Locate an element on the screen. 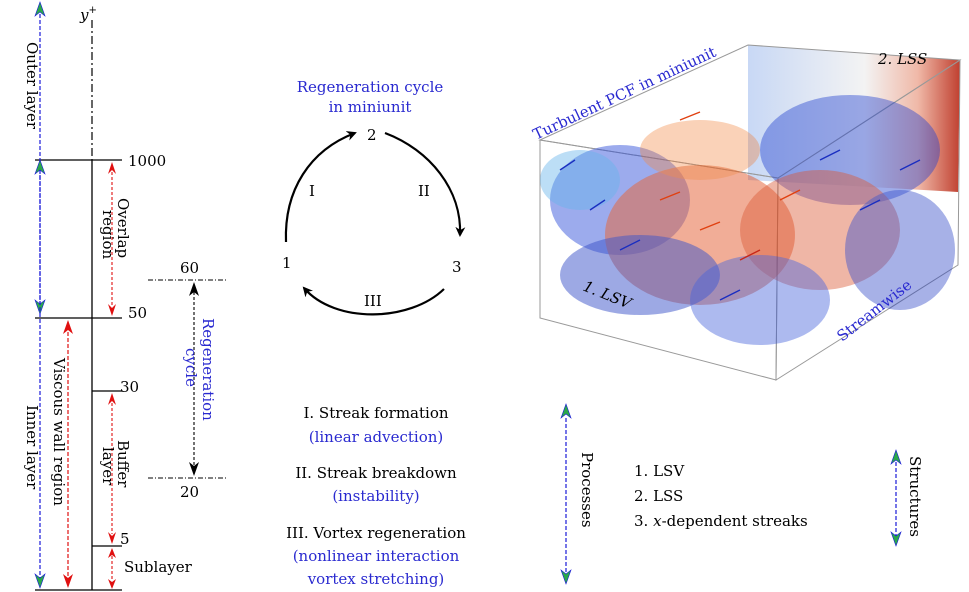 The width and height of the screenshot is (969, 592). node-2: 2 is located at coordinates (372, 135).